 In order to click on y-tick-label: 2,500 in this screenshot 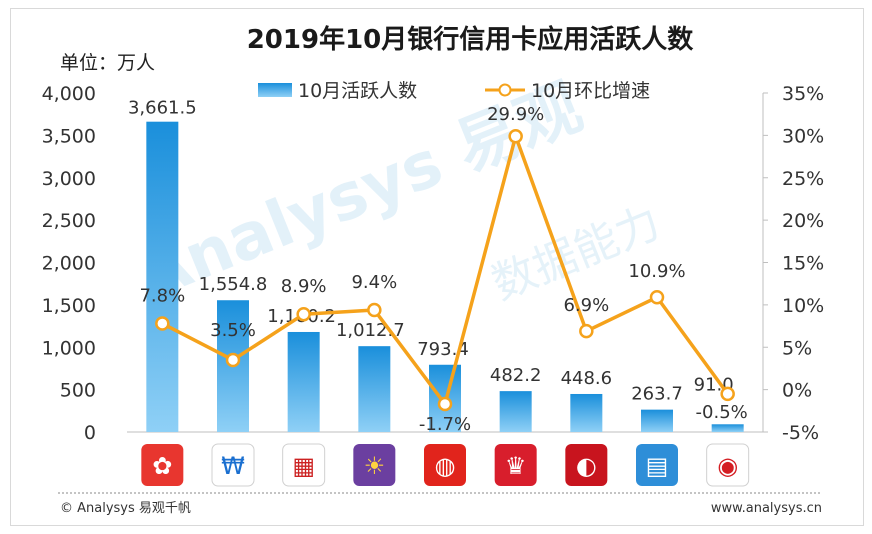, I will do `click(69, 221)`.